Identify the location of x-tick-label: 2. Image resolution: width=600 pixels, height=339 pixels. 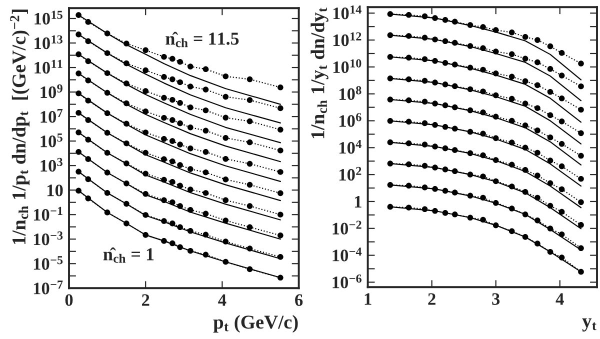
(432, 299).